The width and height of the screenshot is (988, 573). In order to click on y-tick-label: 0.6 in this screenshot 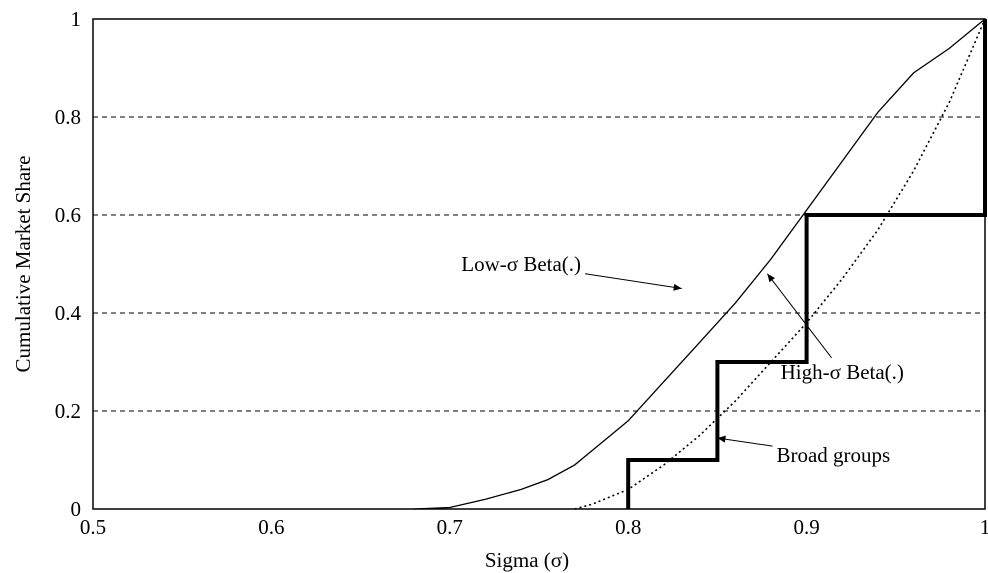, I will do `click(68, 215)`.